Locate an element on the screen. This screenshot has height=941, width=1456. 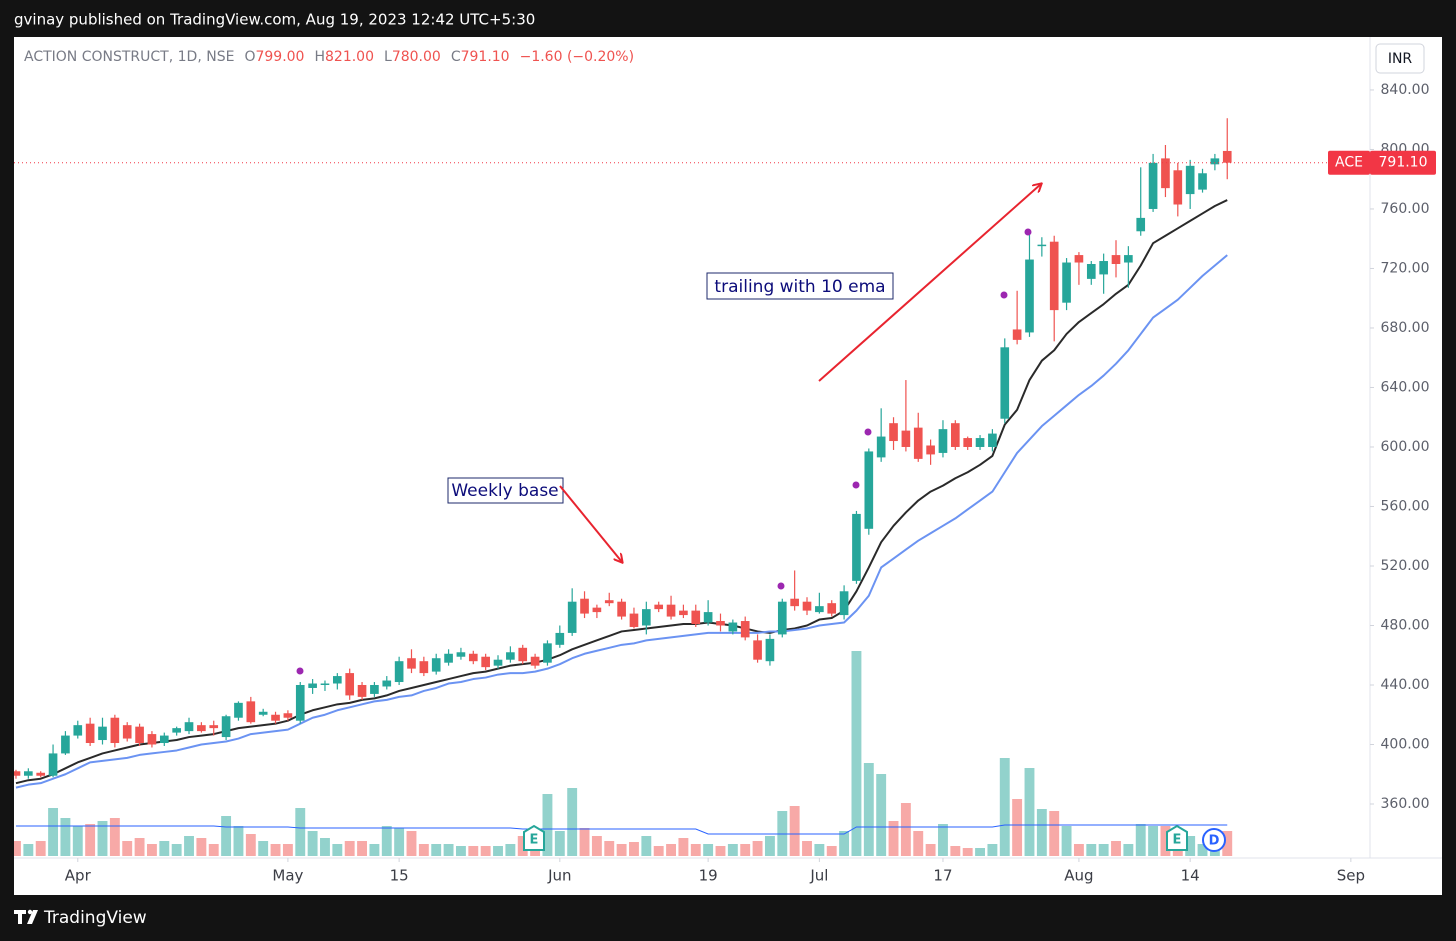
symbol-tag is located at coordinates (1349, 162).